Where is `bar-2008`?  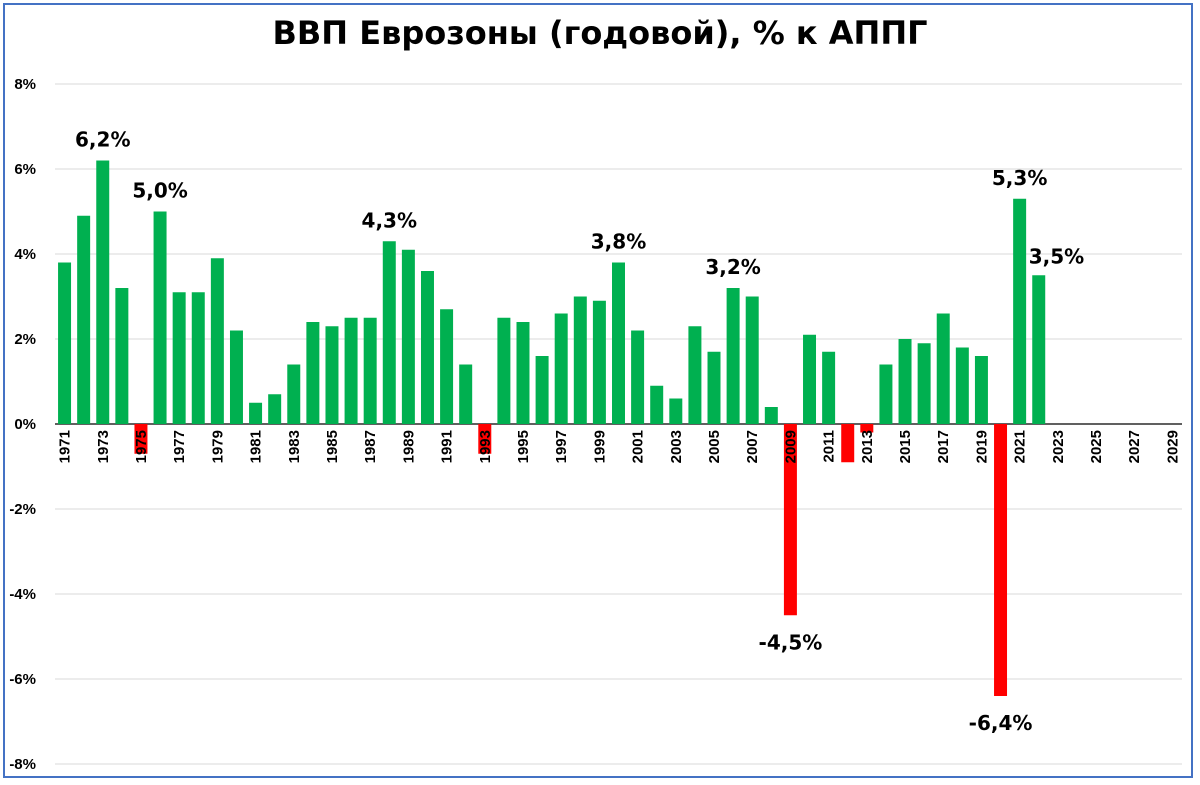
bar-2008 is located at coordinates (771, 415).